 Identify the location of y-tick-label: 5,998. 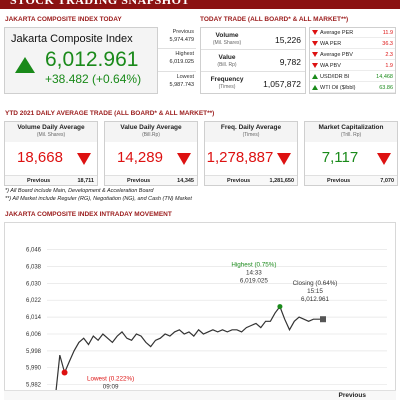
(34, 352).